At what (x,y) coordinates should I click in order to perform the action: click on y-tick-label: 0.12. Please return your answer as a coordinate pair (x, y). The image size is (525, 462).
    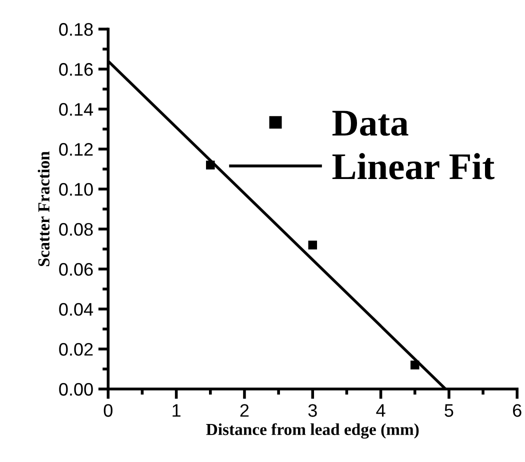
    Looking at the image, I should click on (76, 149).